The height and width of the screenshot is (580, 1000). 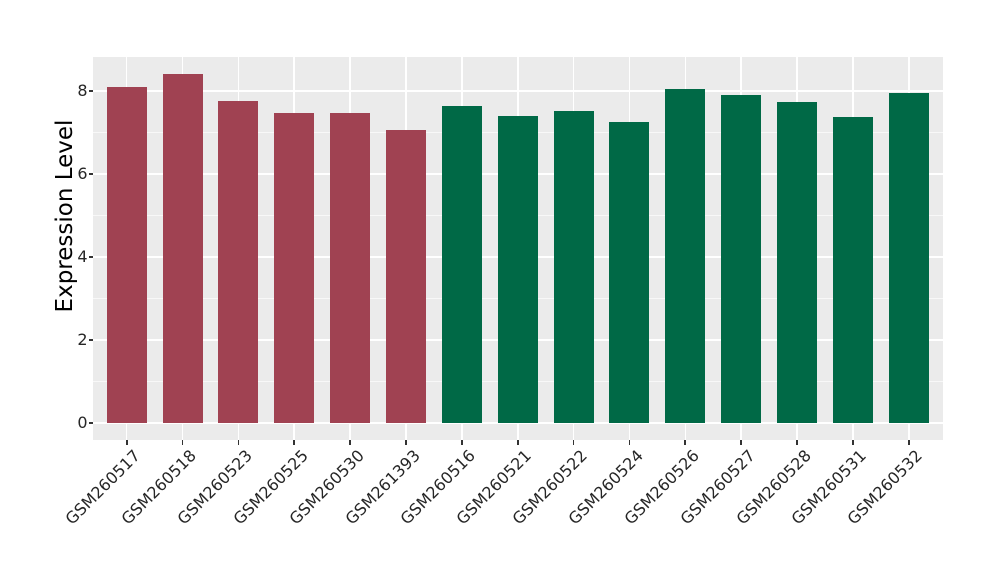 I want to click on y-tick-label-8: 8, so click(x=82, y=90).